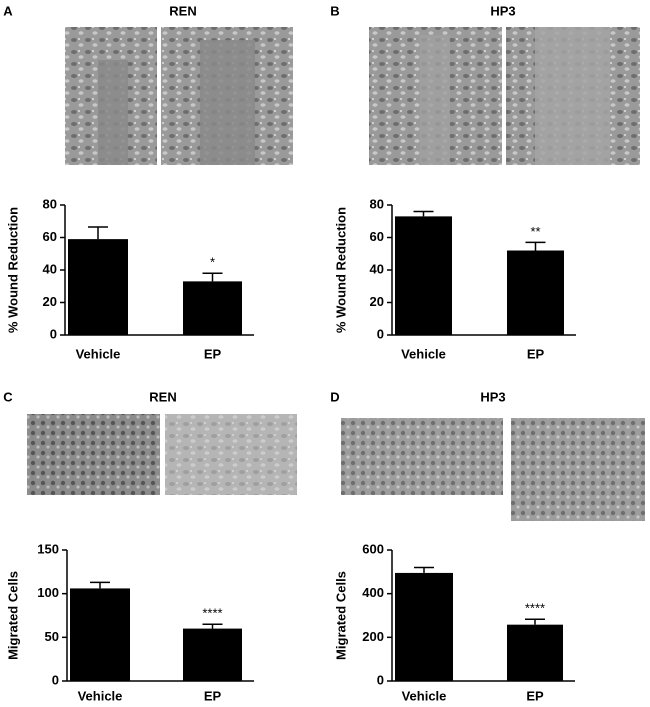  Describe the element at coordinates (8, 396) in the screenshot. I see `panel-letter: C` at that location.